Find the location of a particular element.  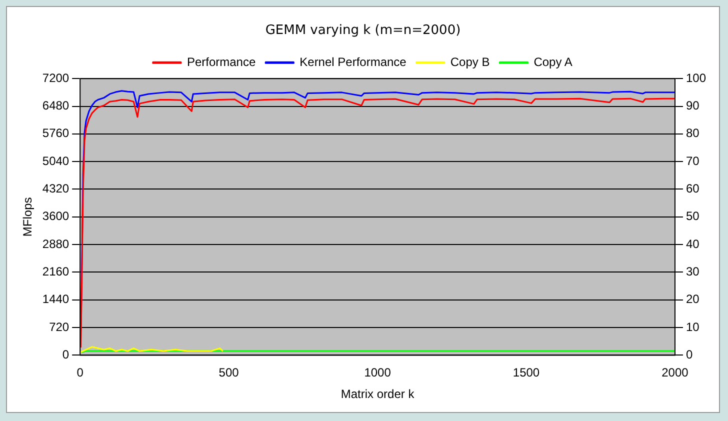

y-tick-label: 4320 is located at coordinates (56, 189).